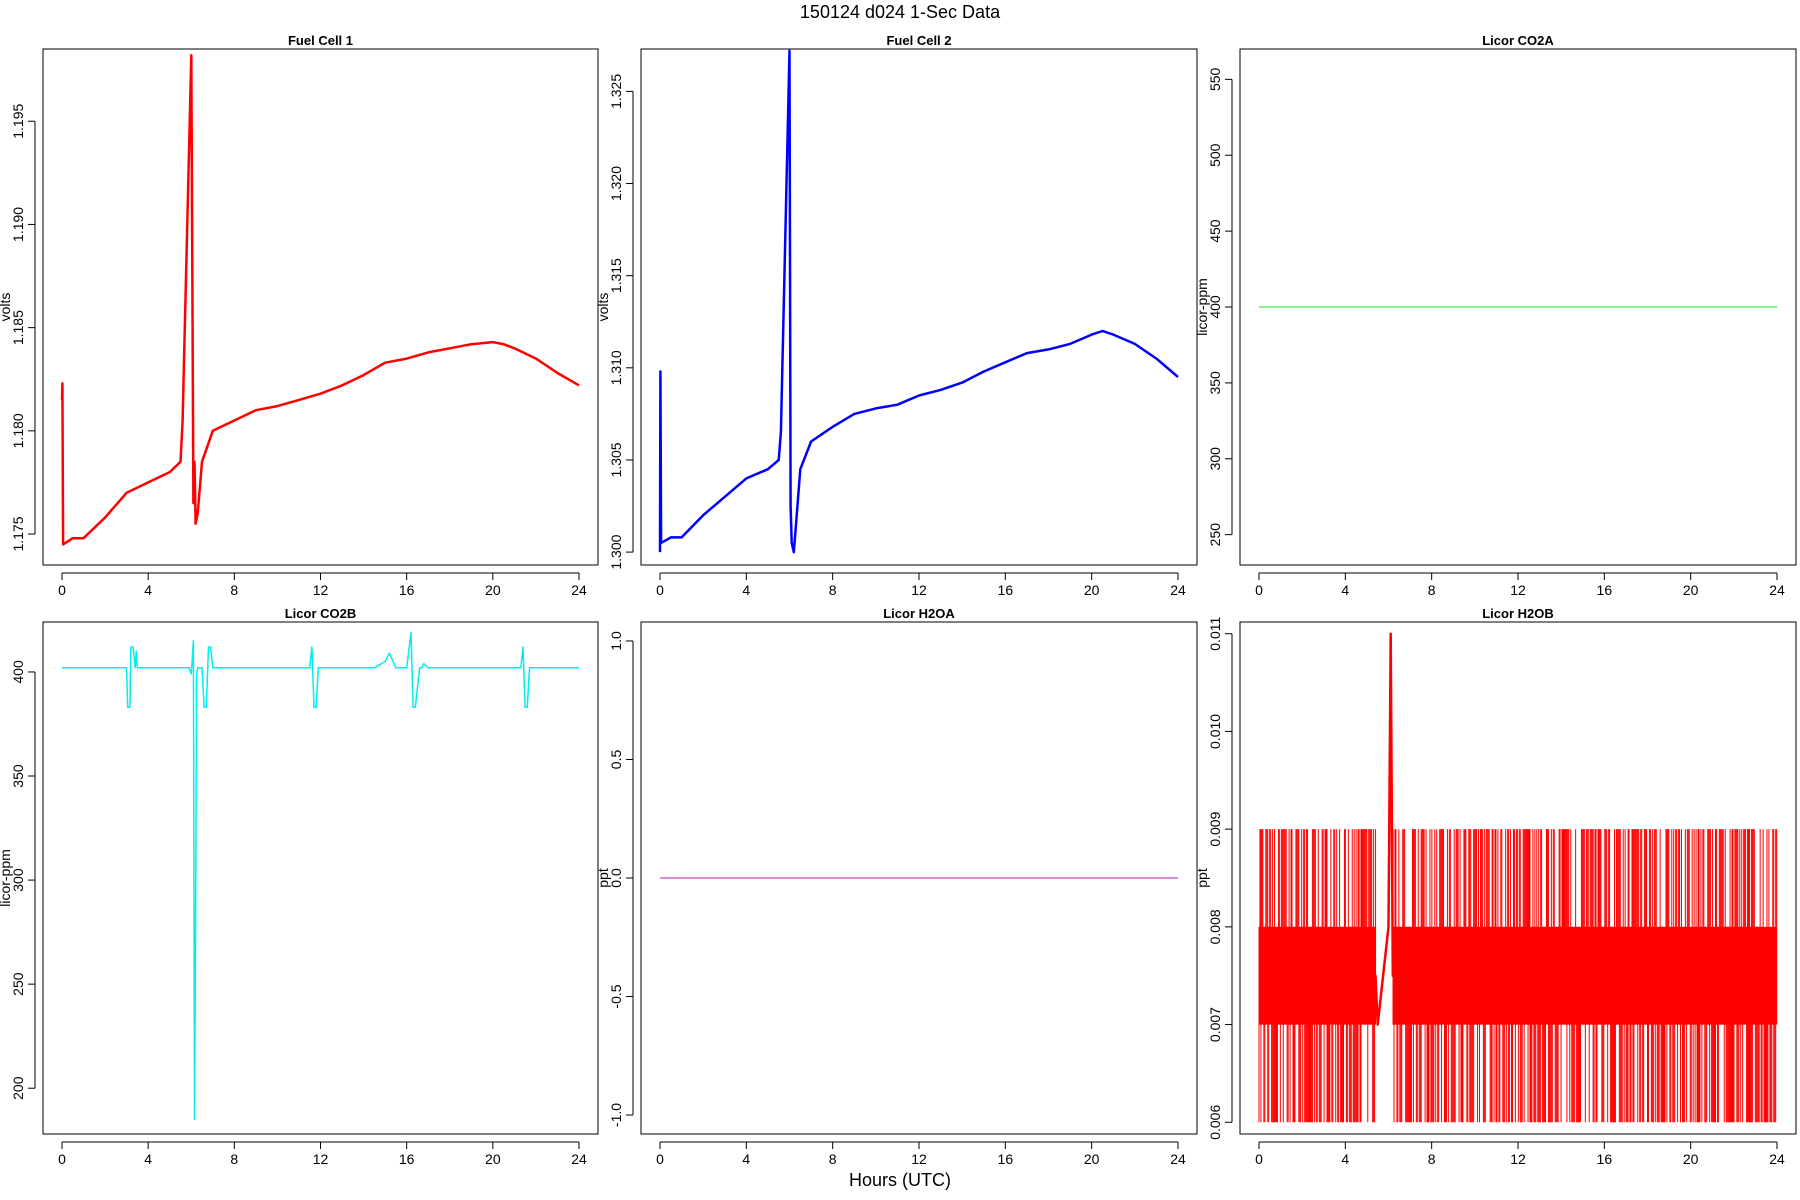  What do you see at coordinates (616, 641) in the screenshot?
I see `y-tick-label: 1.0` at bounding box center [616, 641].